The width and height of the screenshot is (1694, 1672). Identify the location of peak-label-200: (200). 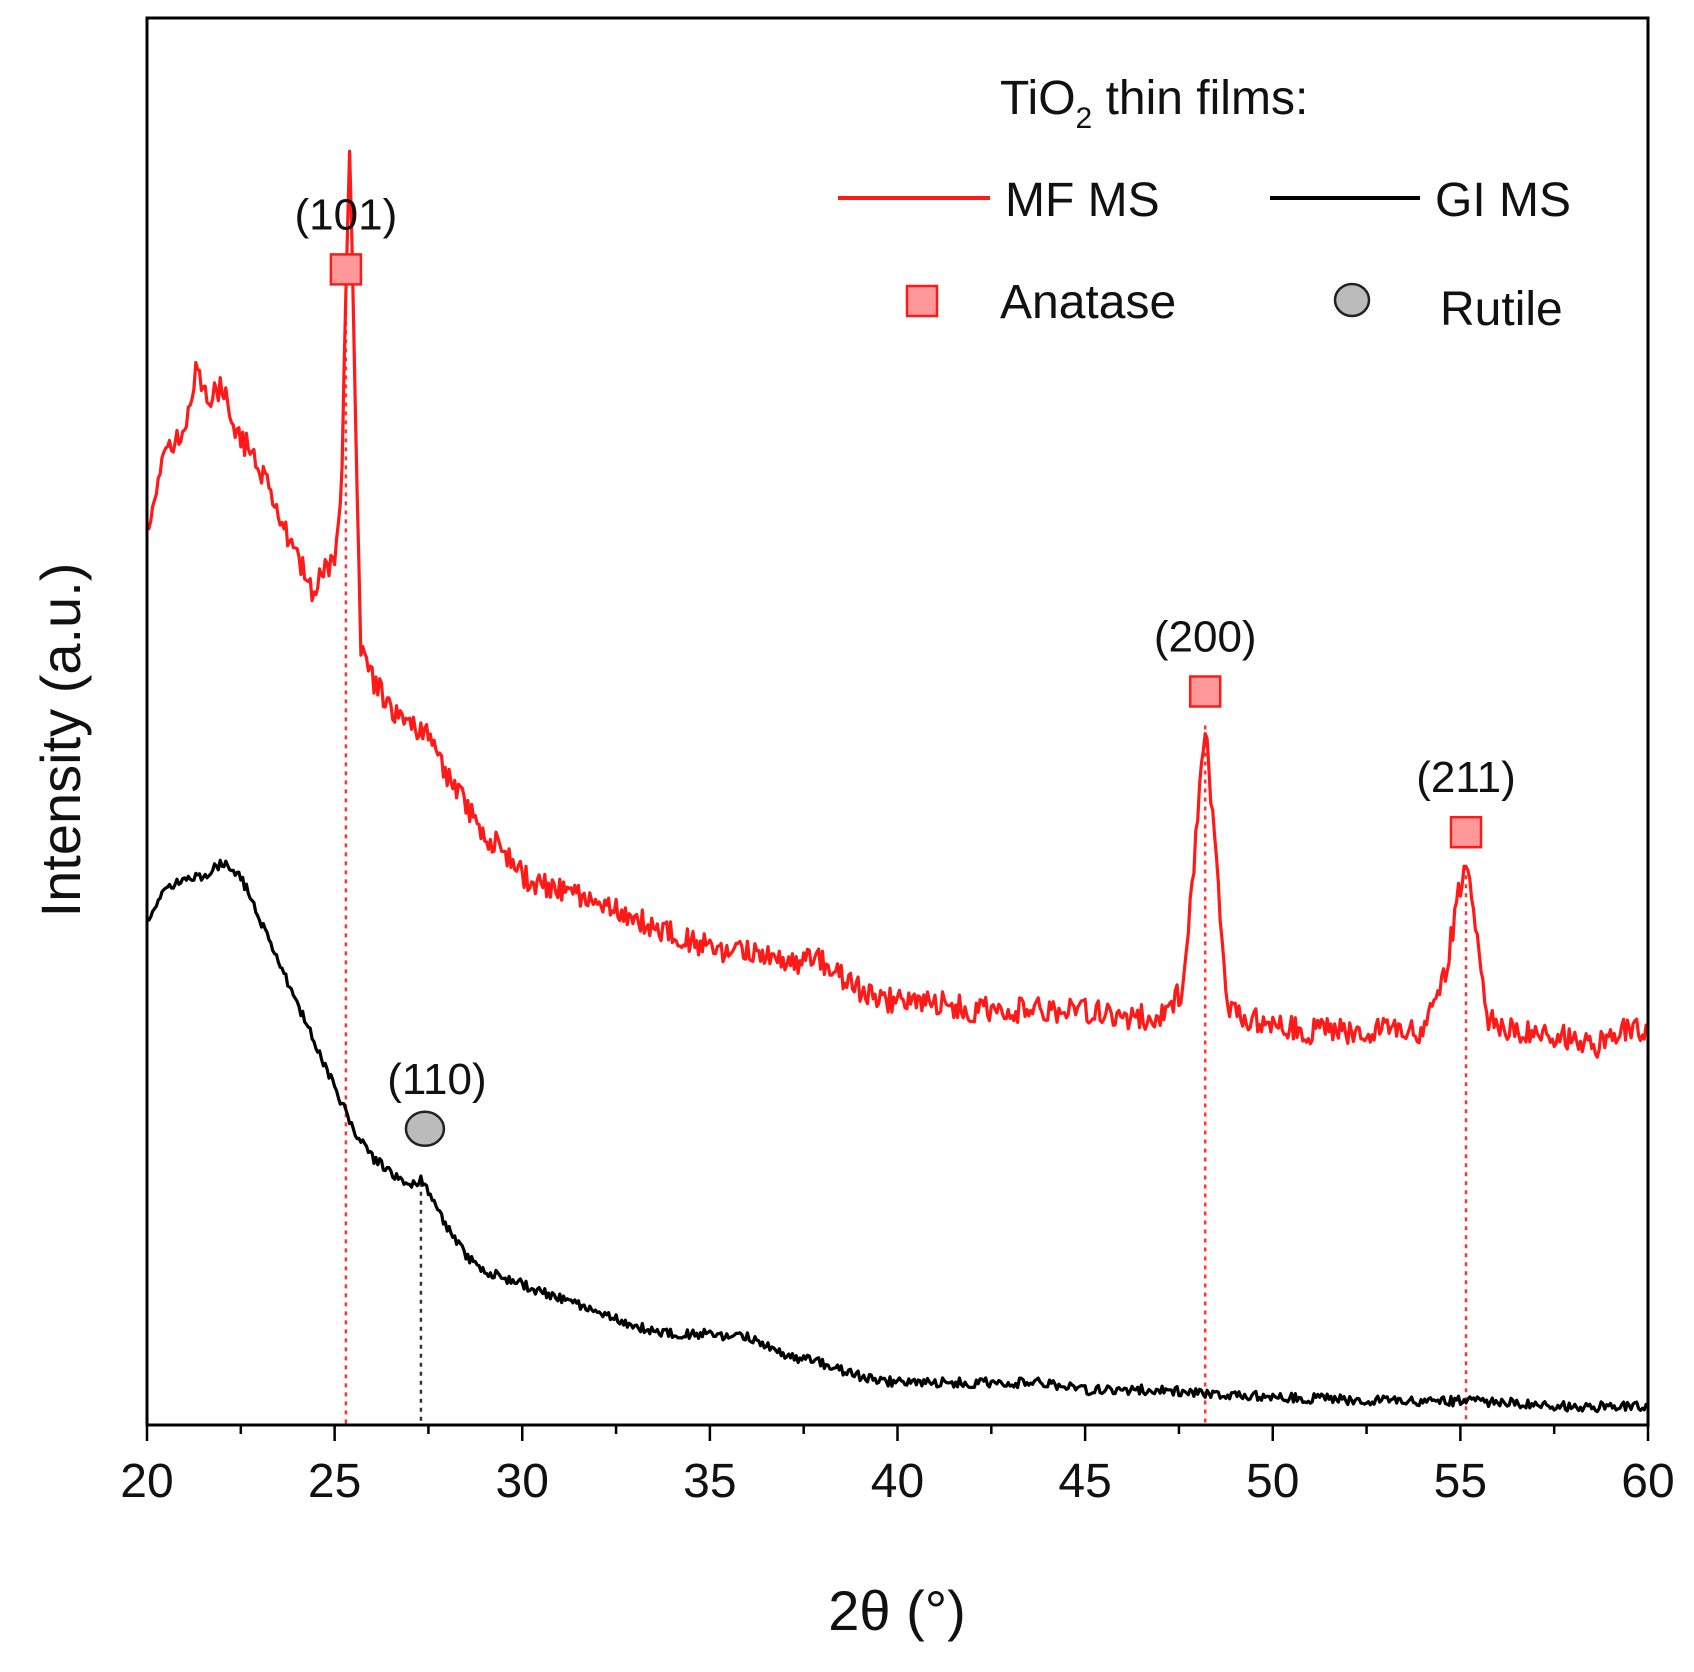
(1205, 637).